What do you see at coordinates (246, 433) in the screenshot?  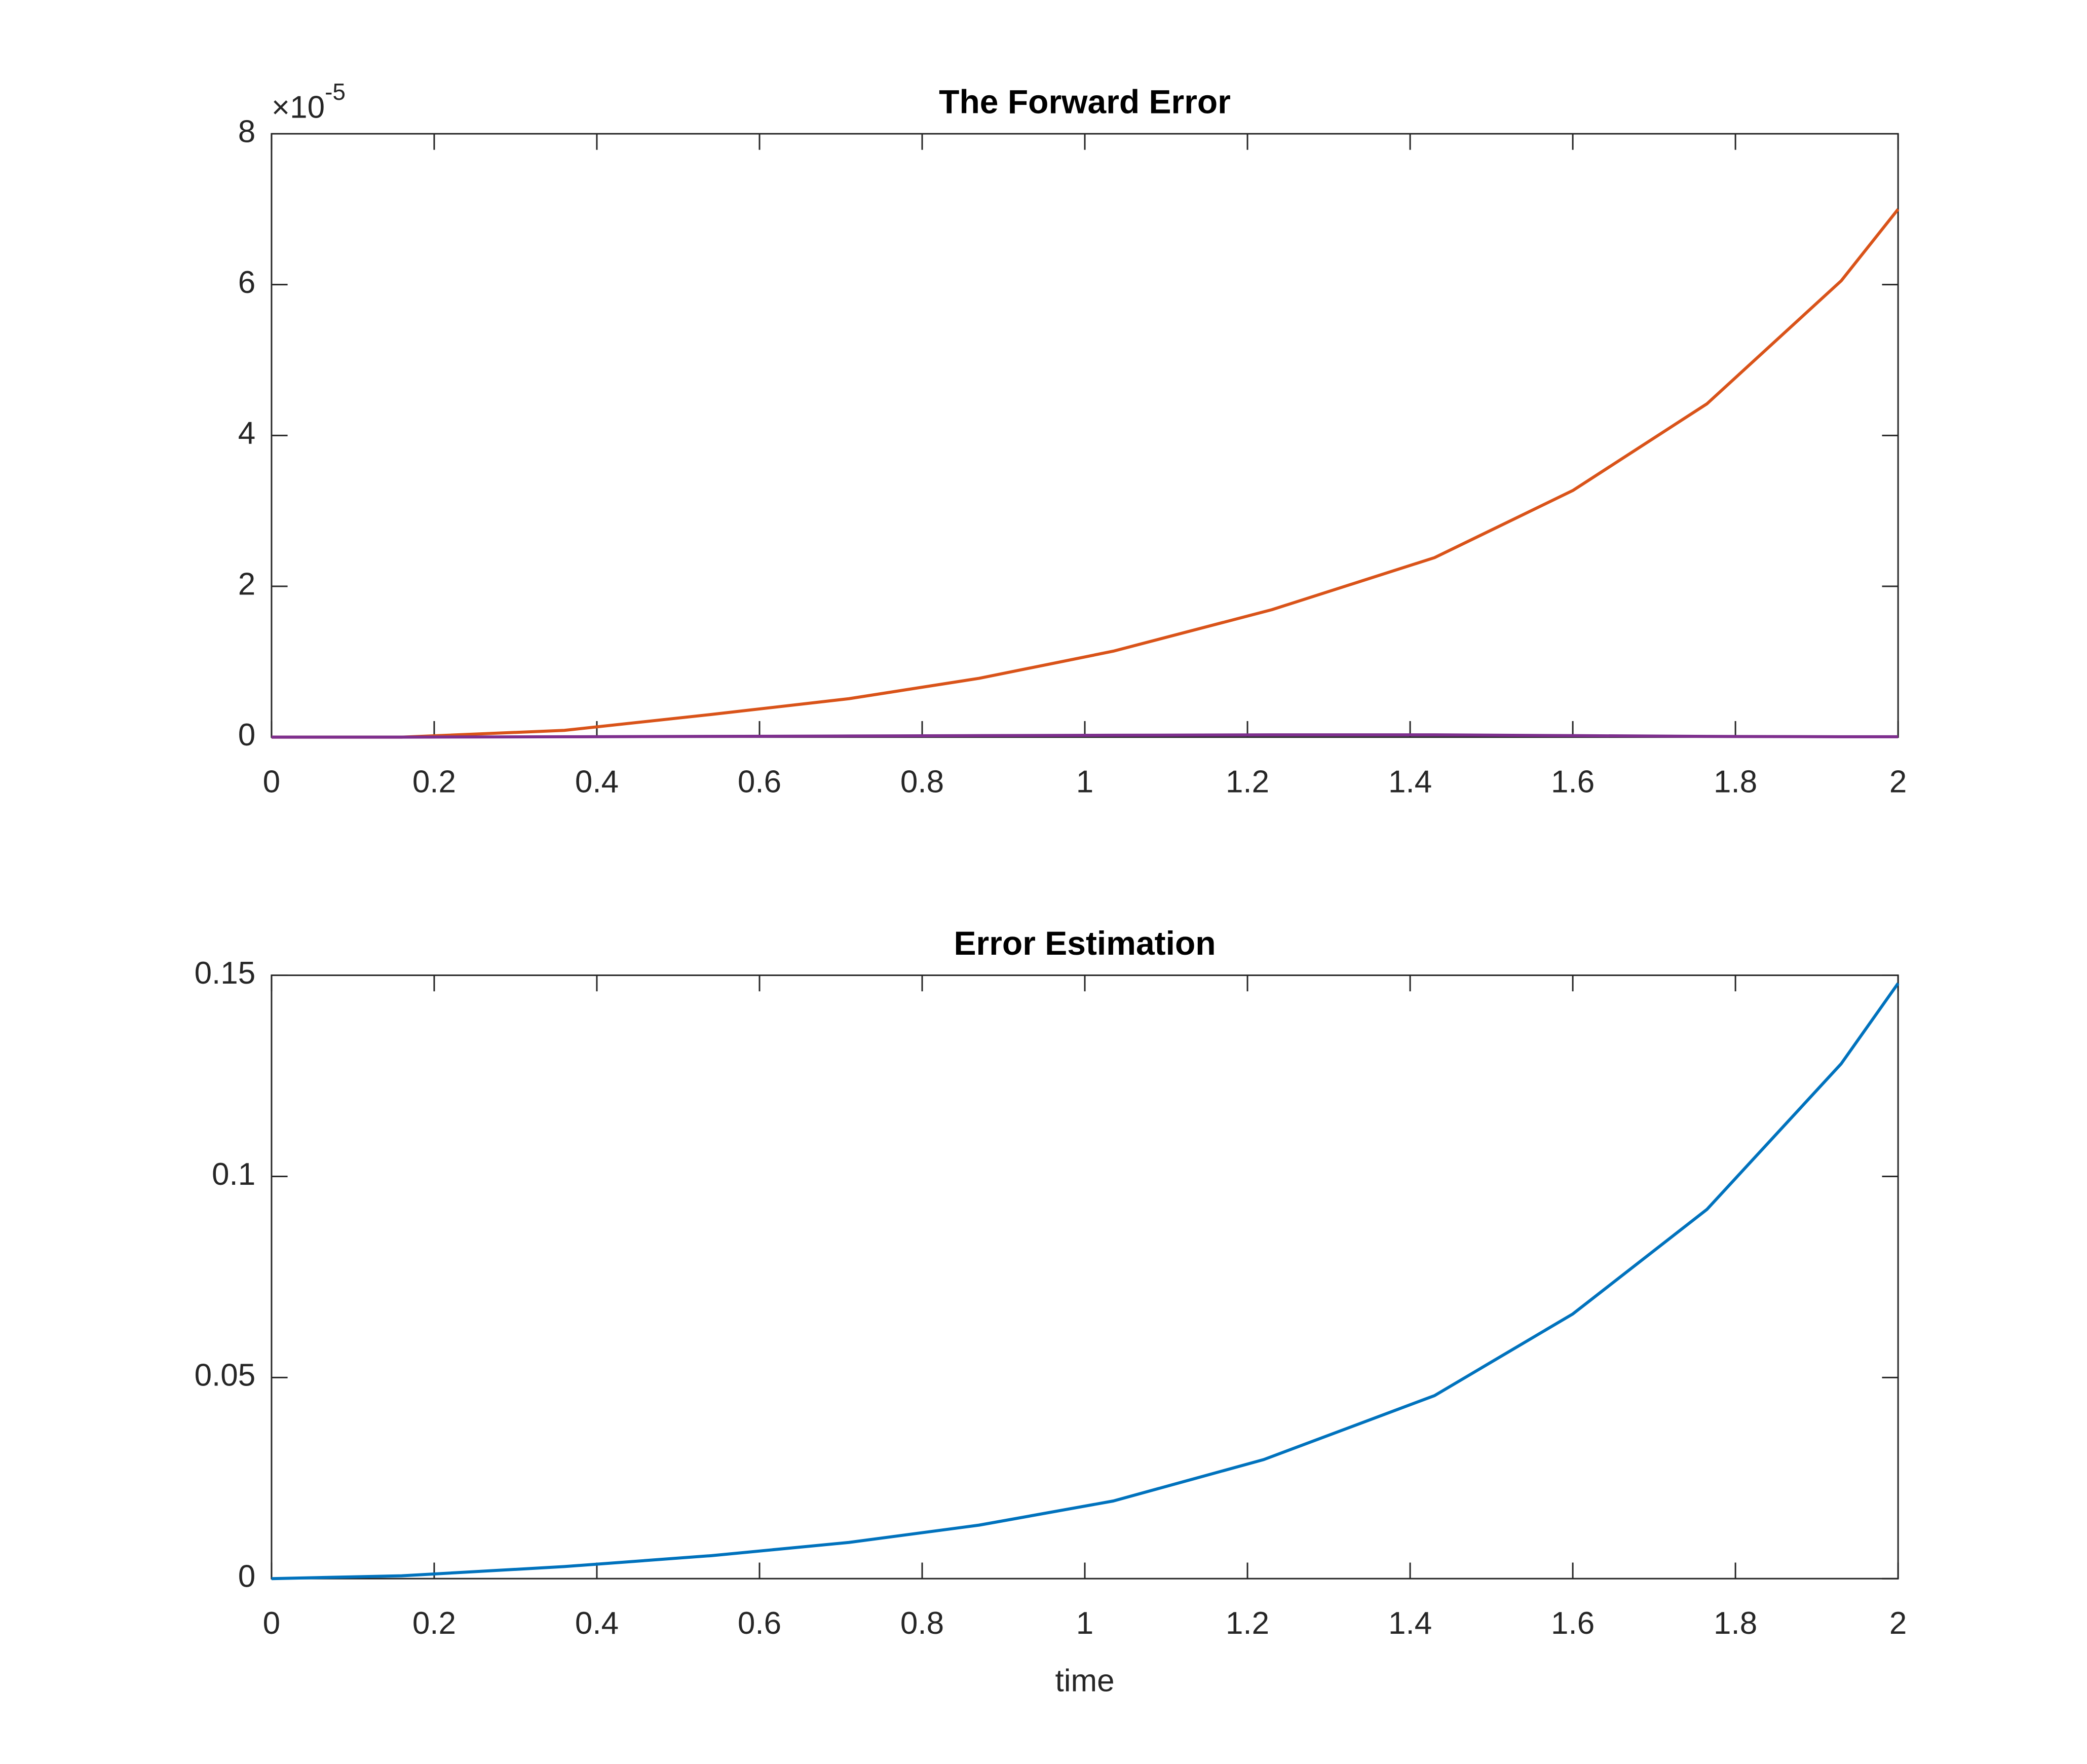 I see `y-tick-label: 4` at bounding box center [246, 433].